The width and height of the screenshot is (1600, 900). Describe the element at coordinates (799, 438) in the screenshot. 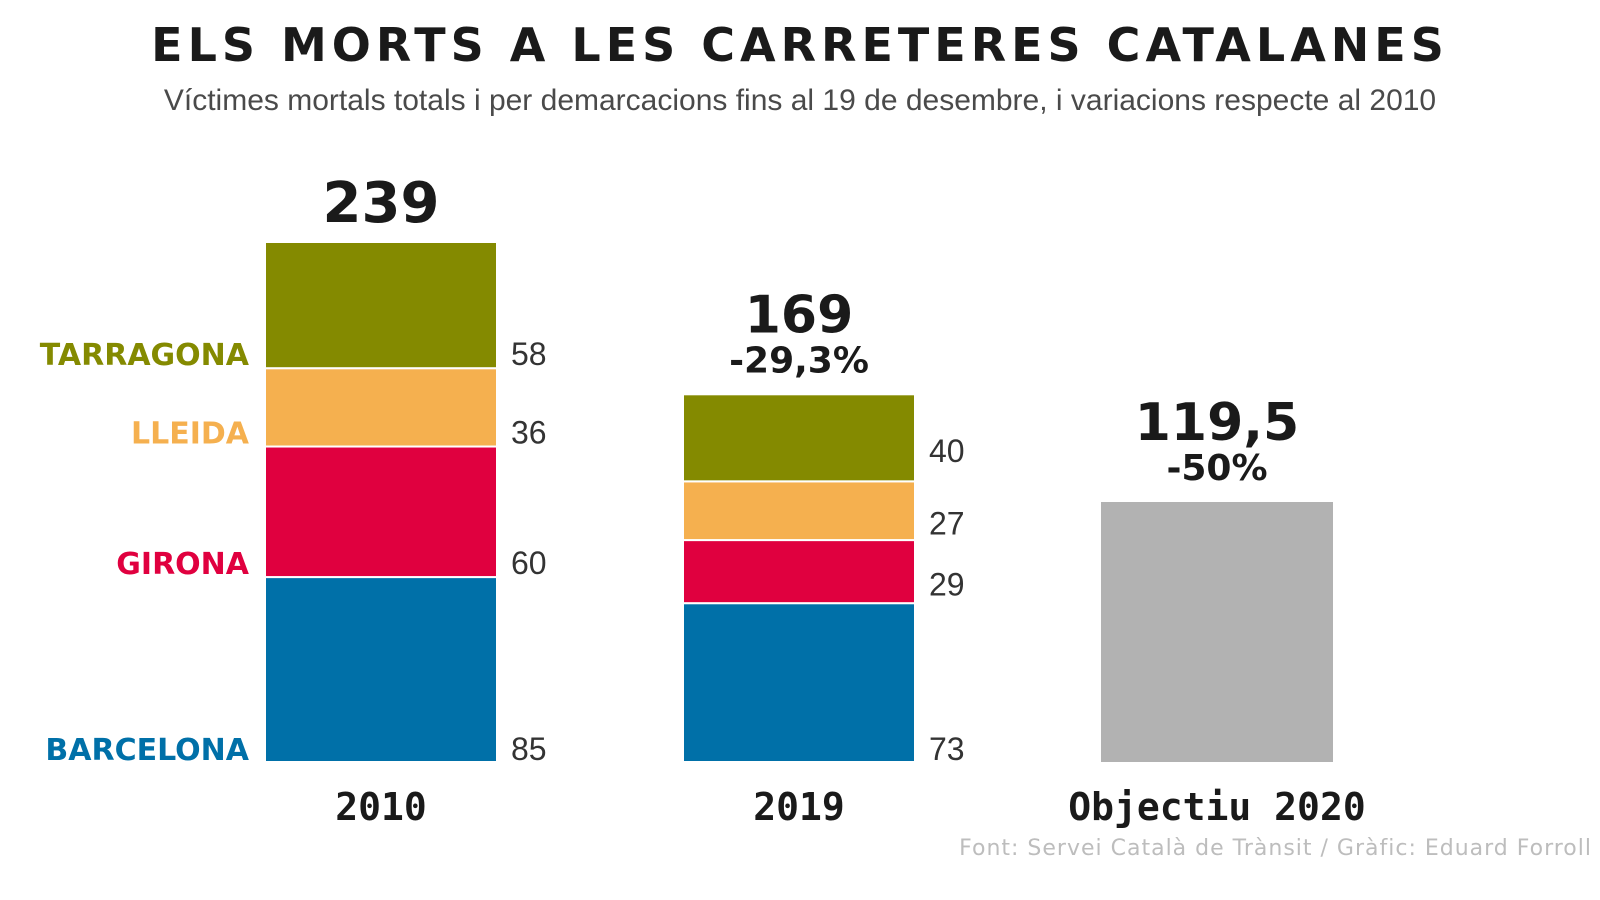

I see `bar-2019-tarragona` at that location.